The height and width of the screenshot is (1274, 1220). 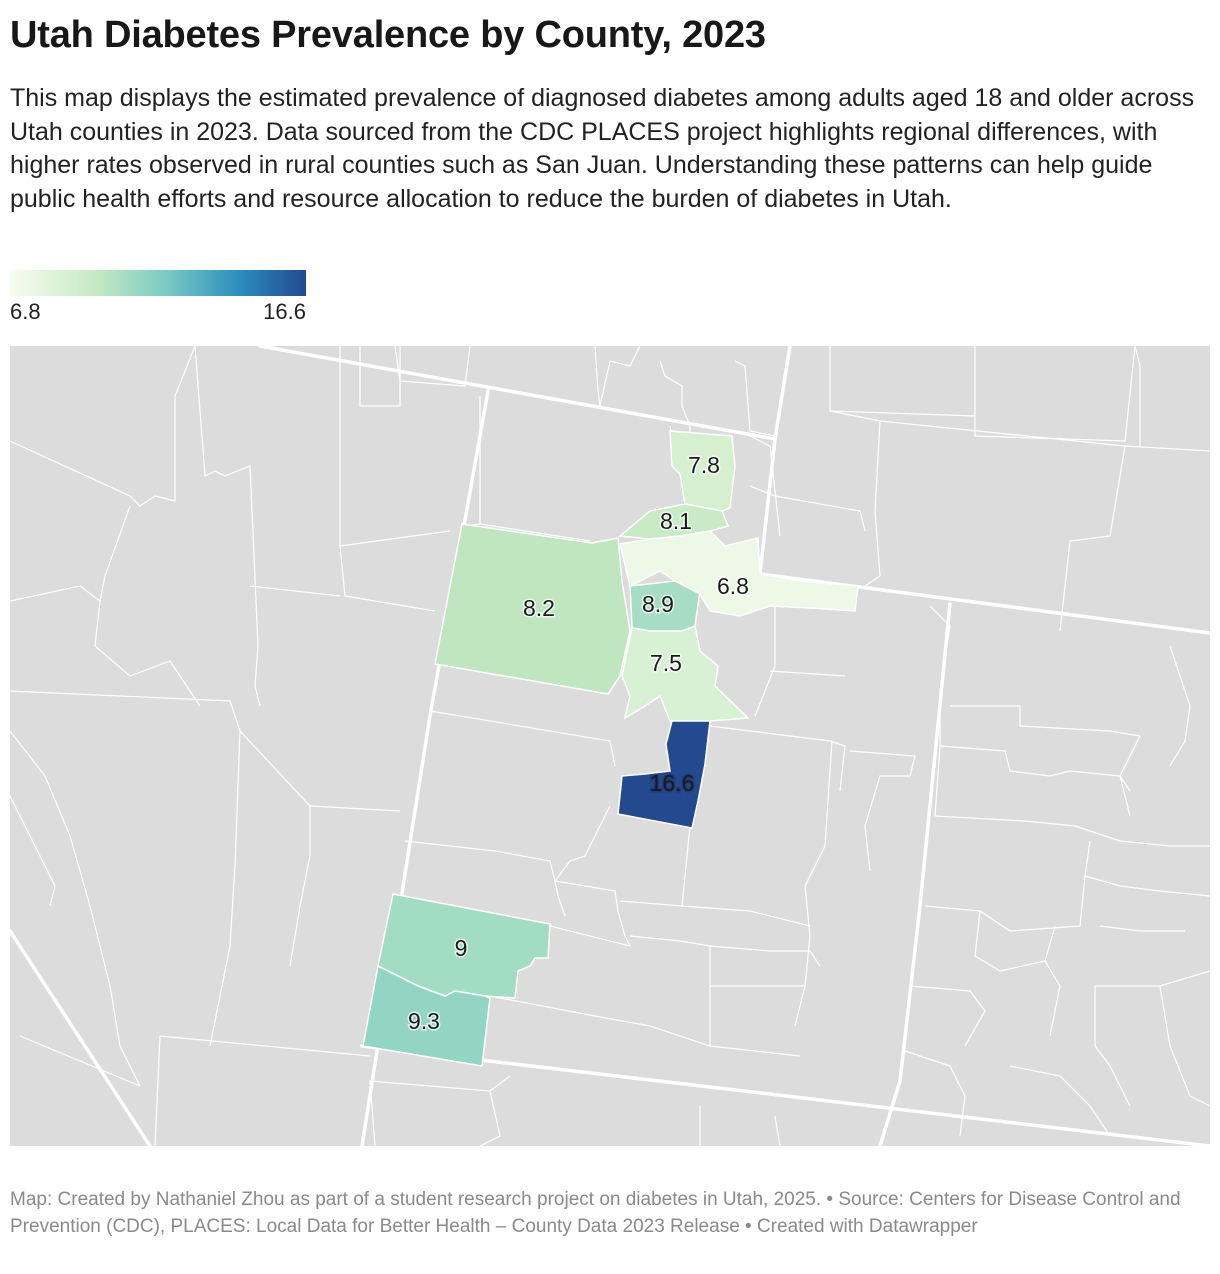 What do you see at coordinates (666, 663) in the screenshot?
I see `county-value-label: 7.5` at bounding box center [666, 663].